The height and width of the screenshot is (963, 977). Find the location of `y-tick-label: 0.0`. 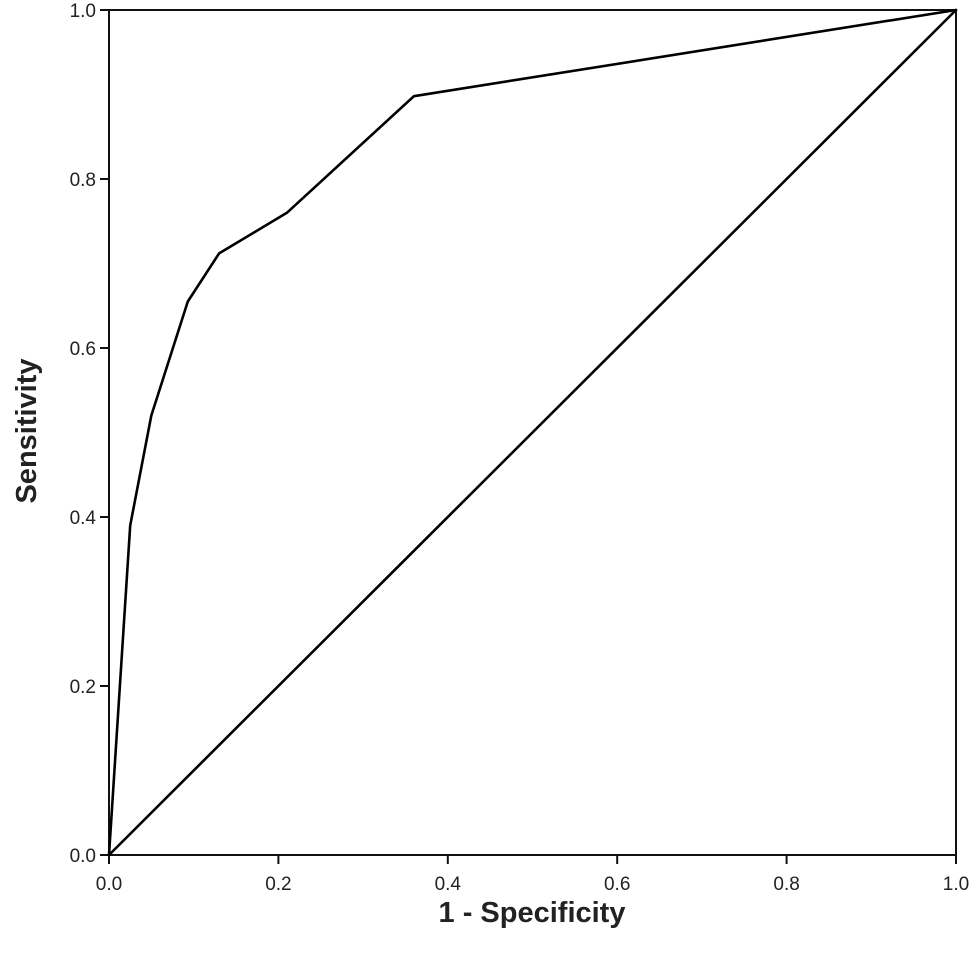

y-tick-label: 0.0 is located at coordinates (83, 856).